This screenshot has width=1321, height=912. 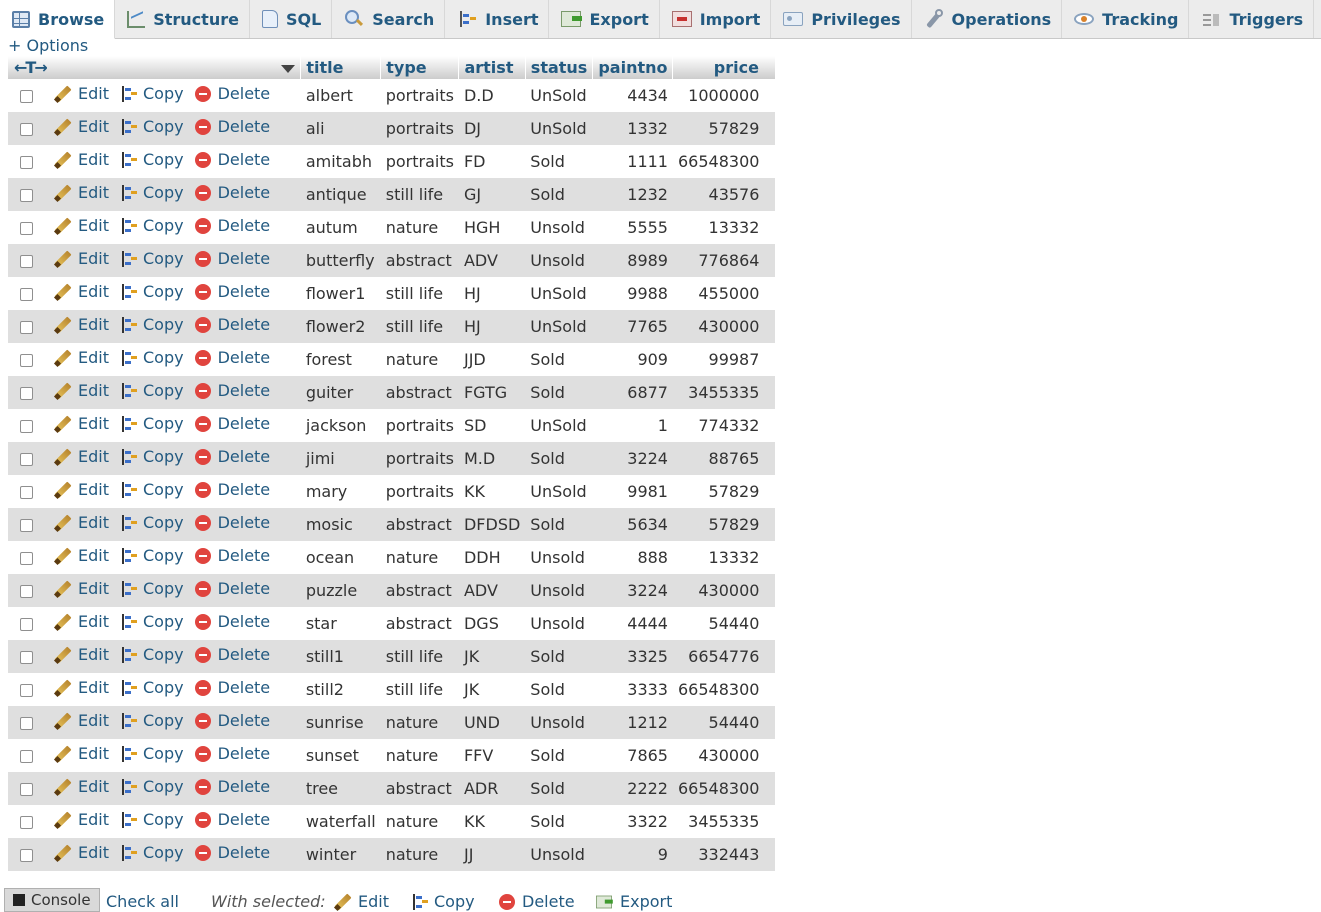 What do you see at coordinates (340, 788) in the screenshot?
I see `cell-title: tree` at bounding box center [340, 788].